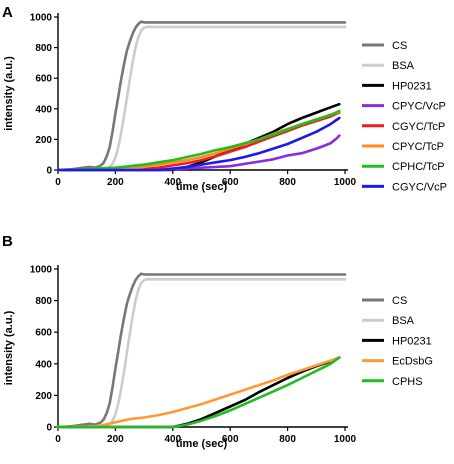 The width and height of the screenshot is (454, 464). Describe the element at coordinates (418, 167) in the screenshot. I see `legend-label: CPHC/TcP` at that location.